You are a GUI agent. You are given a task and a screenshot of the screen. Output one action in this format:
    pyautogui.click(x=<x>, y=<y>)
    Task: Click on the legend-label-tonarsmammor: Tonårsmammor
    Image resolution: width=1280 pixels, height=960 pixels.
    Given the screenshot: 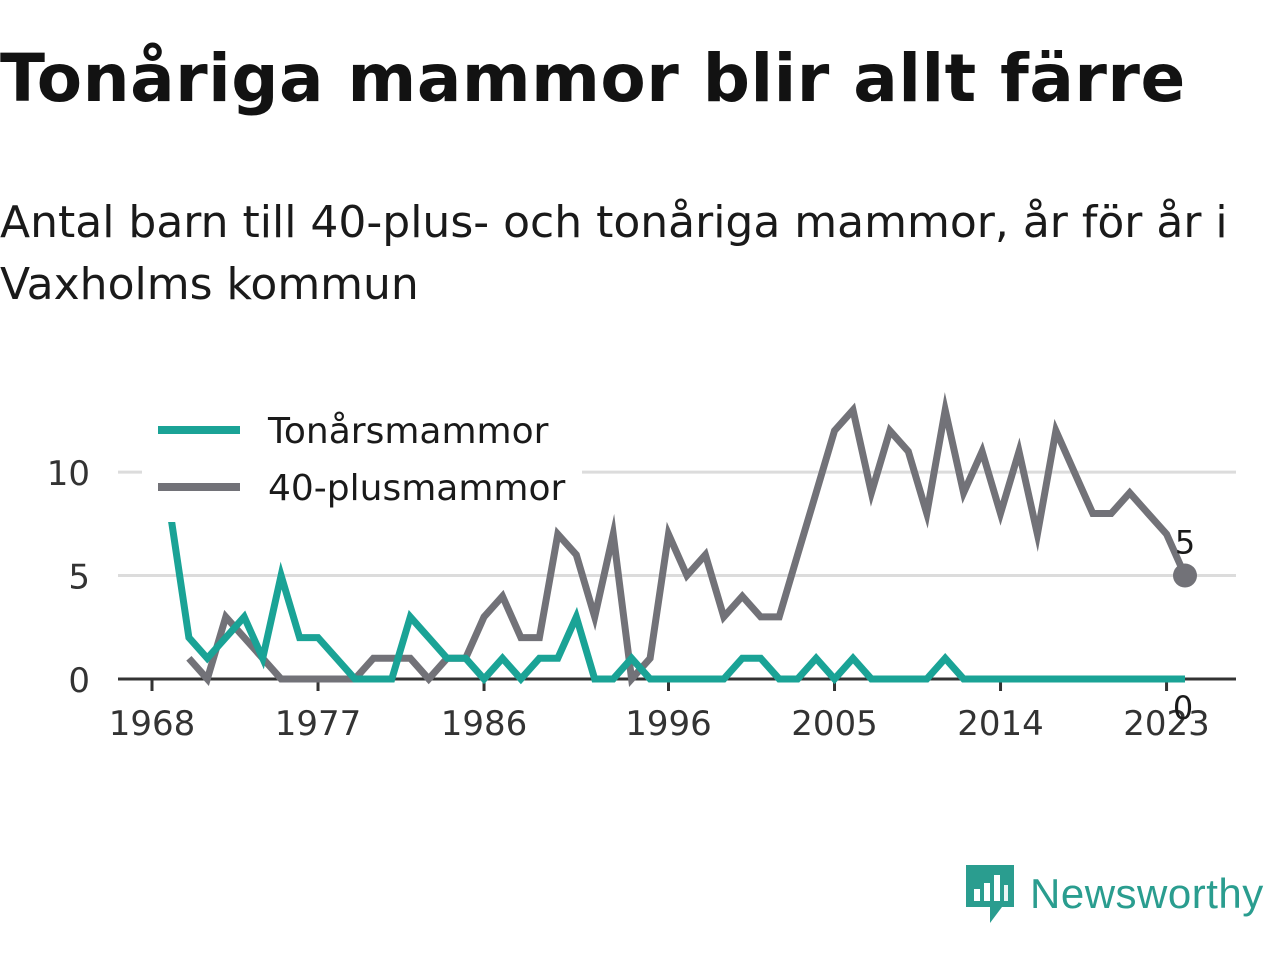 What is the action you would take?
    pyautogui.click(x=408, y=431)
    